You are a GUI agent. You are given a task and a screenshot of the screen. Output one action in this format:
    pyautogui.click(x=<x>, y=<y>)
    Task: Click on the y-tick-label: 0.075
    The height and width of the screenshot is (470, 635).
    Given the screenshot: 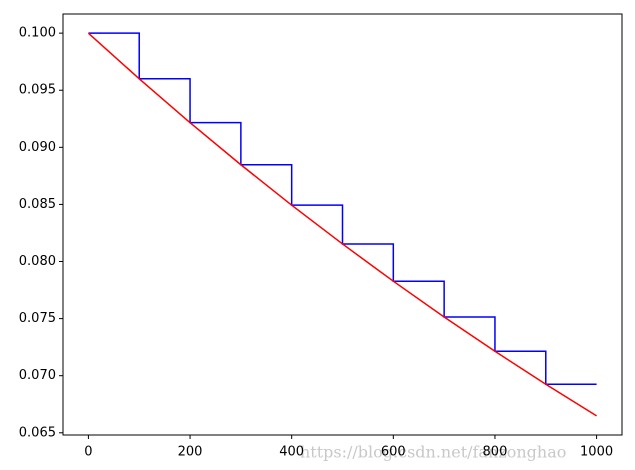 What is the action you would take?
    pyautogui.click(x=37, y=318)
    